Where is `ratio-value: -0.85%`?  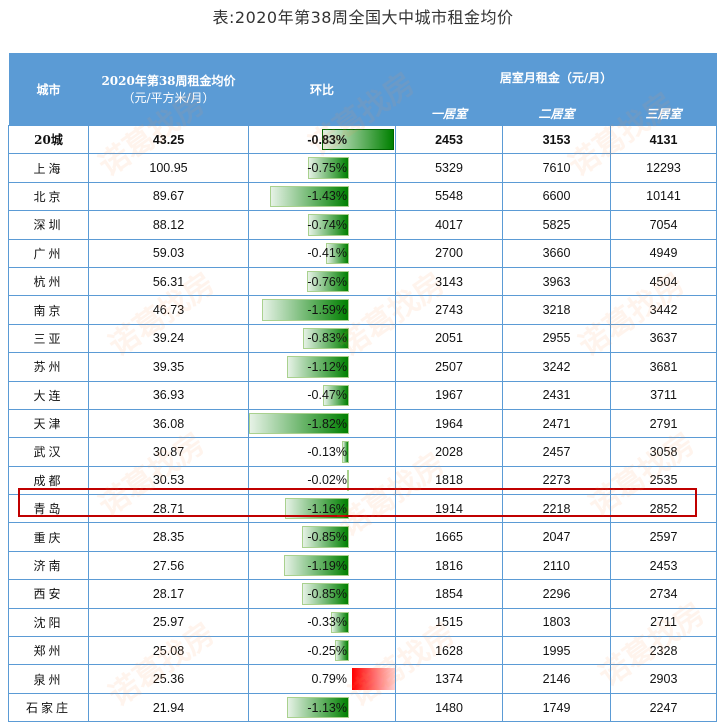 ratio-value: -0.85% is located at coordinates (327, 593).